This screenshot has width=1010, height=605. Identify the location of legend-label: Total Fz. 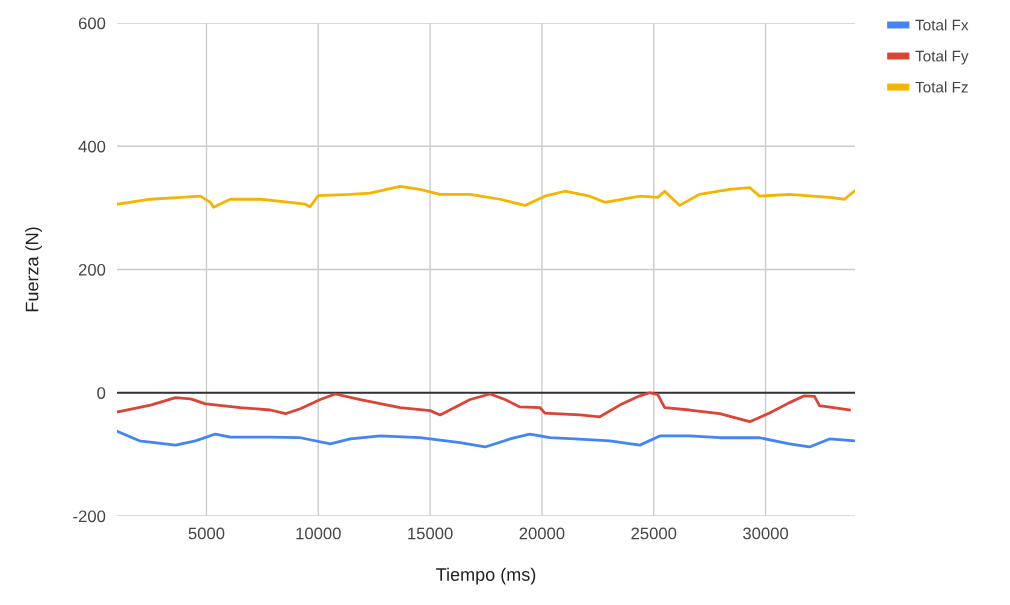
(941, 87).